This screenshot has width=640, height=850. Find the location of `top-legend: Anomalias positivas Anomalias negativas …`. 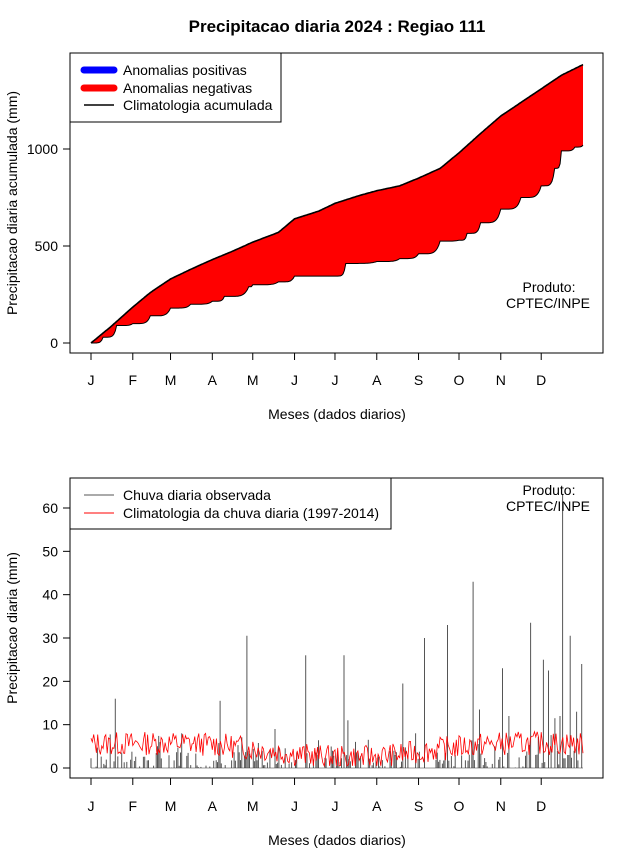

top-legend: Anomalias positivas Anomalias negativas … is located at coordinates (175, 87).